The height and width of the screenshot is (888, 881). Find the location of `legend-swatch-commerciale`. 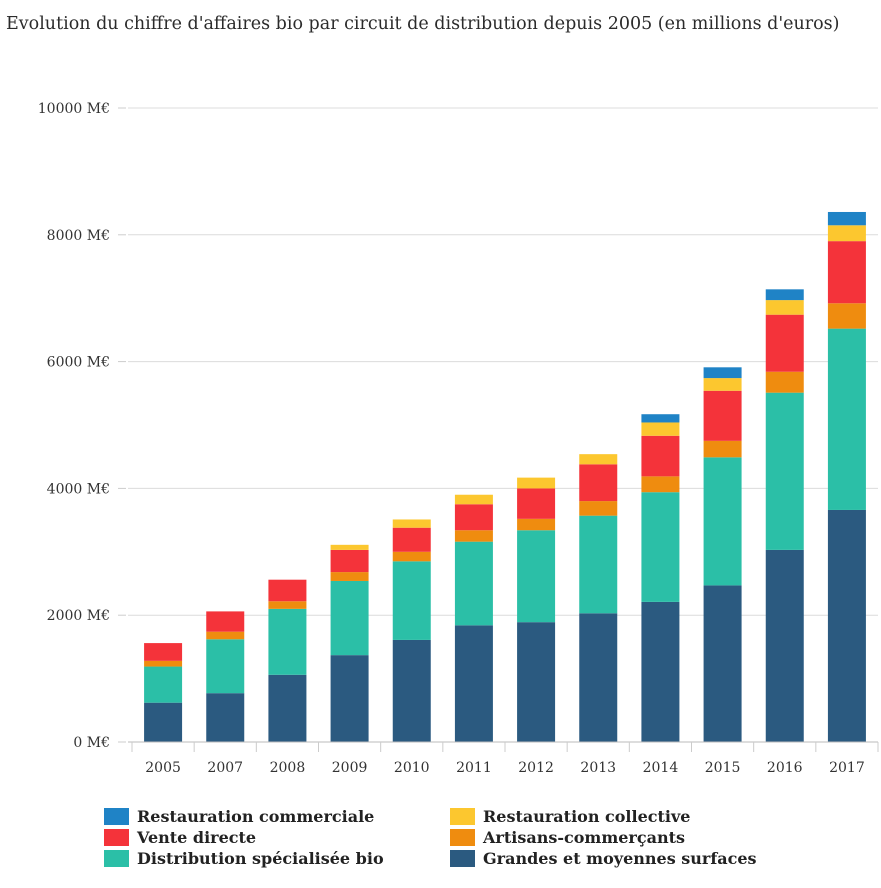

legend-swatch-commerciale is located at coordinates (116, 816).